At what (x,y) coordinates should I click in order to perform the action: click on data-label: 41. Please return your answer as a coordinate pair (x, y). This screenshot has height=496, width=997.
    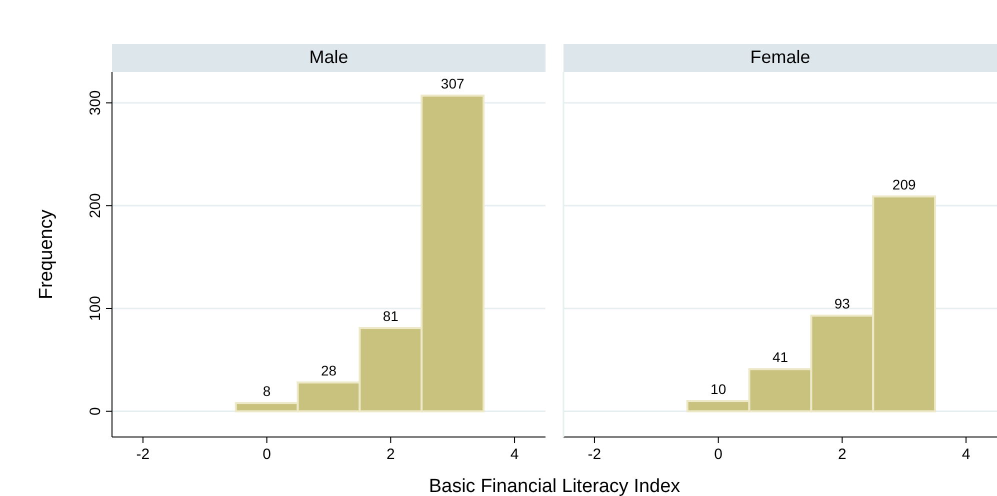
    Looking at the image, I should click on (780, 357).